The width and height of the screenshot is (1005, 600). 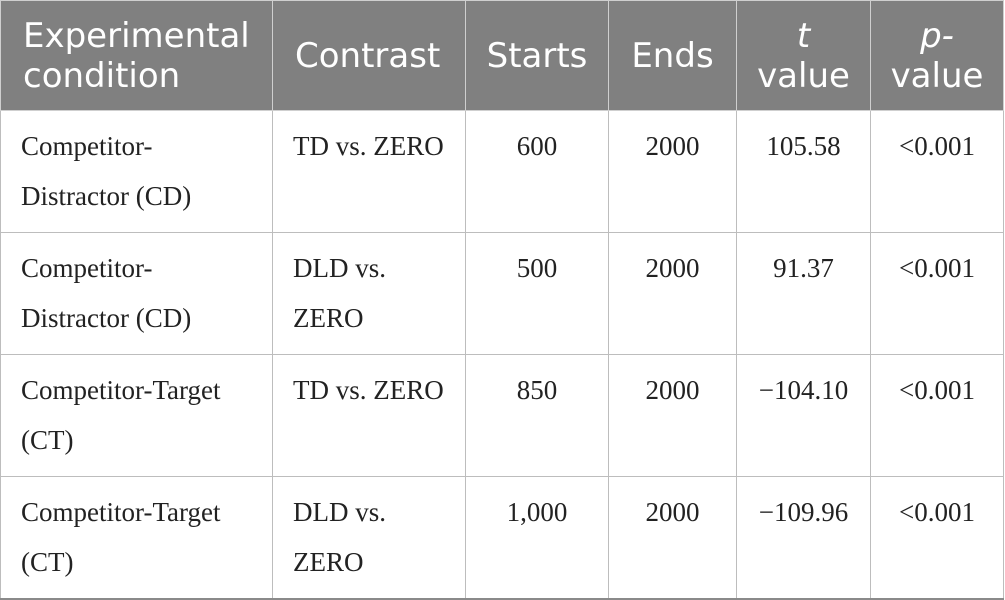 I want to click on cell-t-value: −109.96, so click(x=803, y=538).